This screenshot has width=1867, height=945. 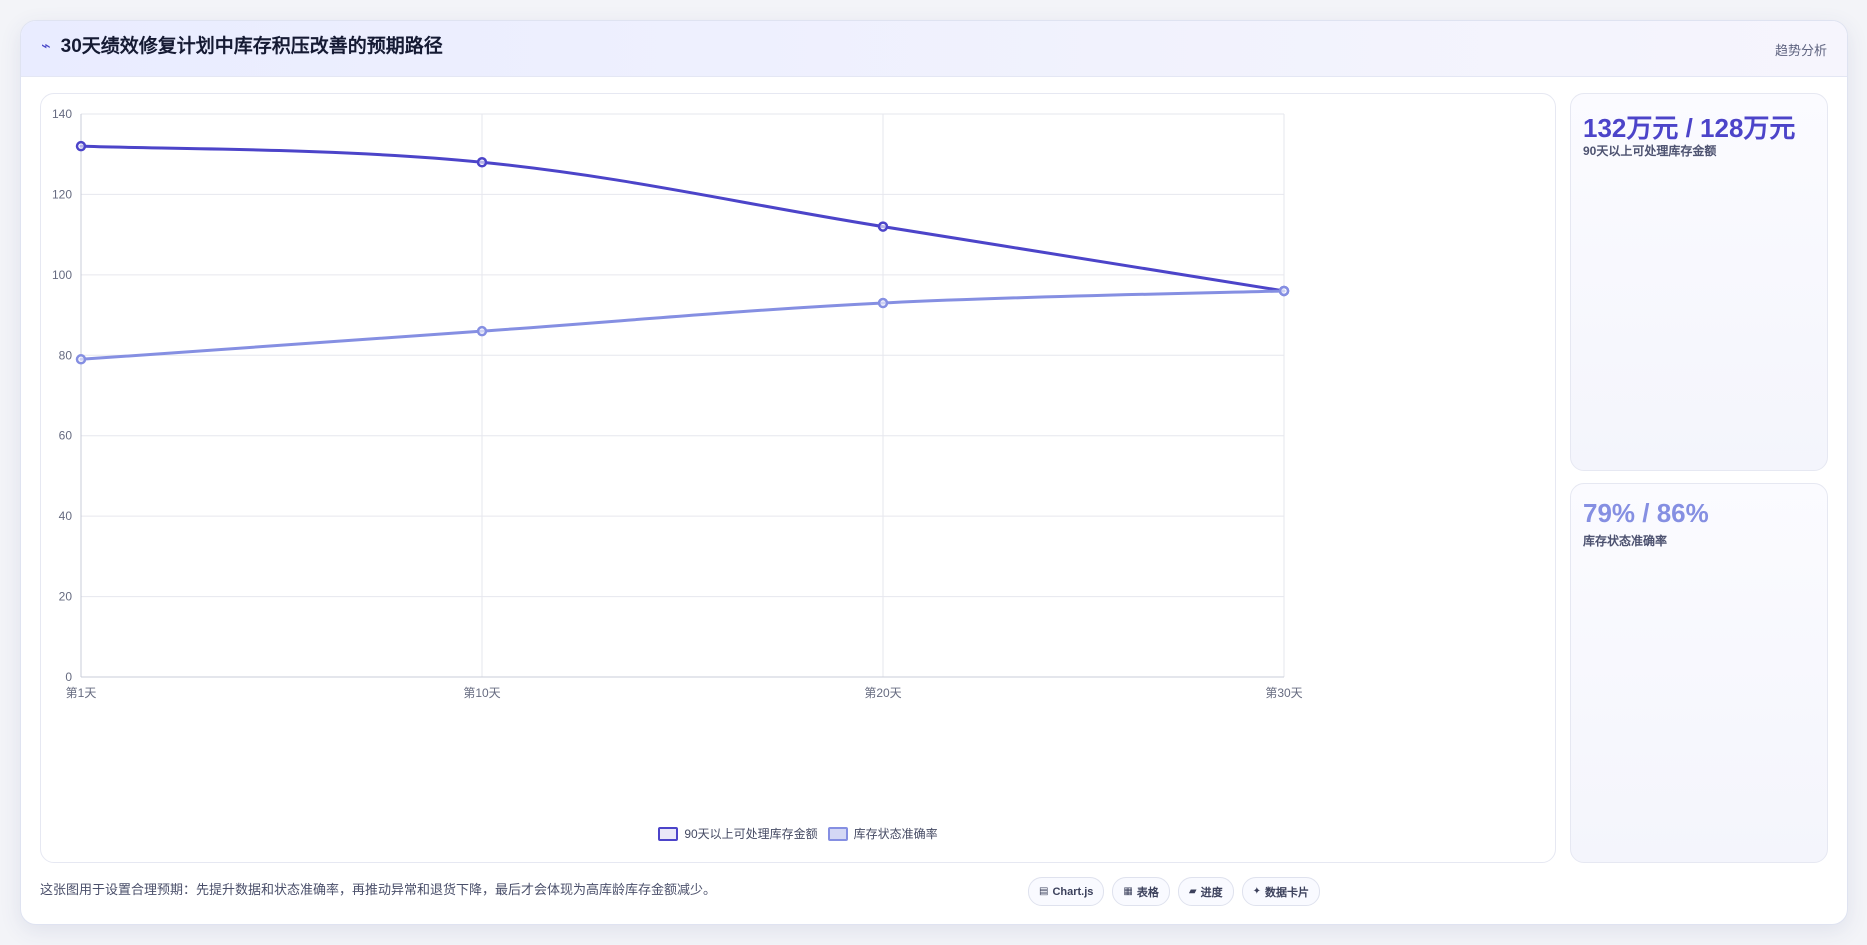 What do you see at coordinates (62, 194) in the screenshot?
I see `y-tick-label: 120` at bounding box center [62, 194].